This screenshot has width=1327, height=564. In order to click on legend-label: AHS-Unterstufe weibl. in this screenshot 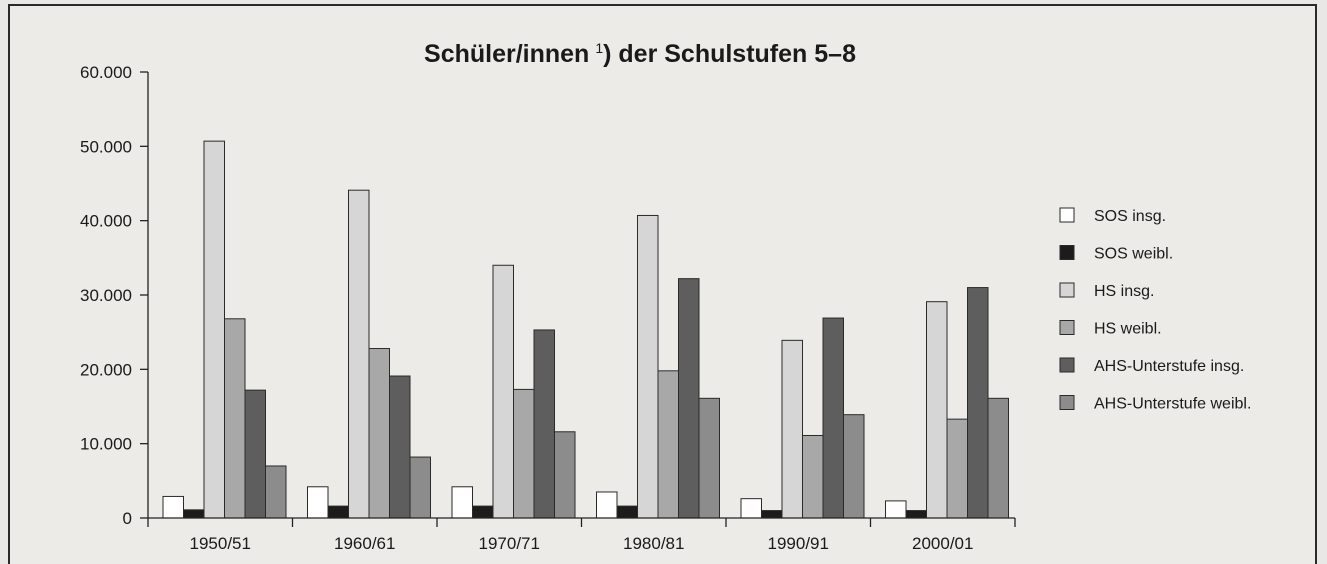, I will do `click(1172, 404)`.